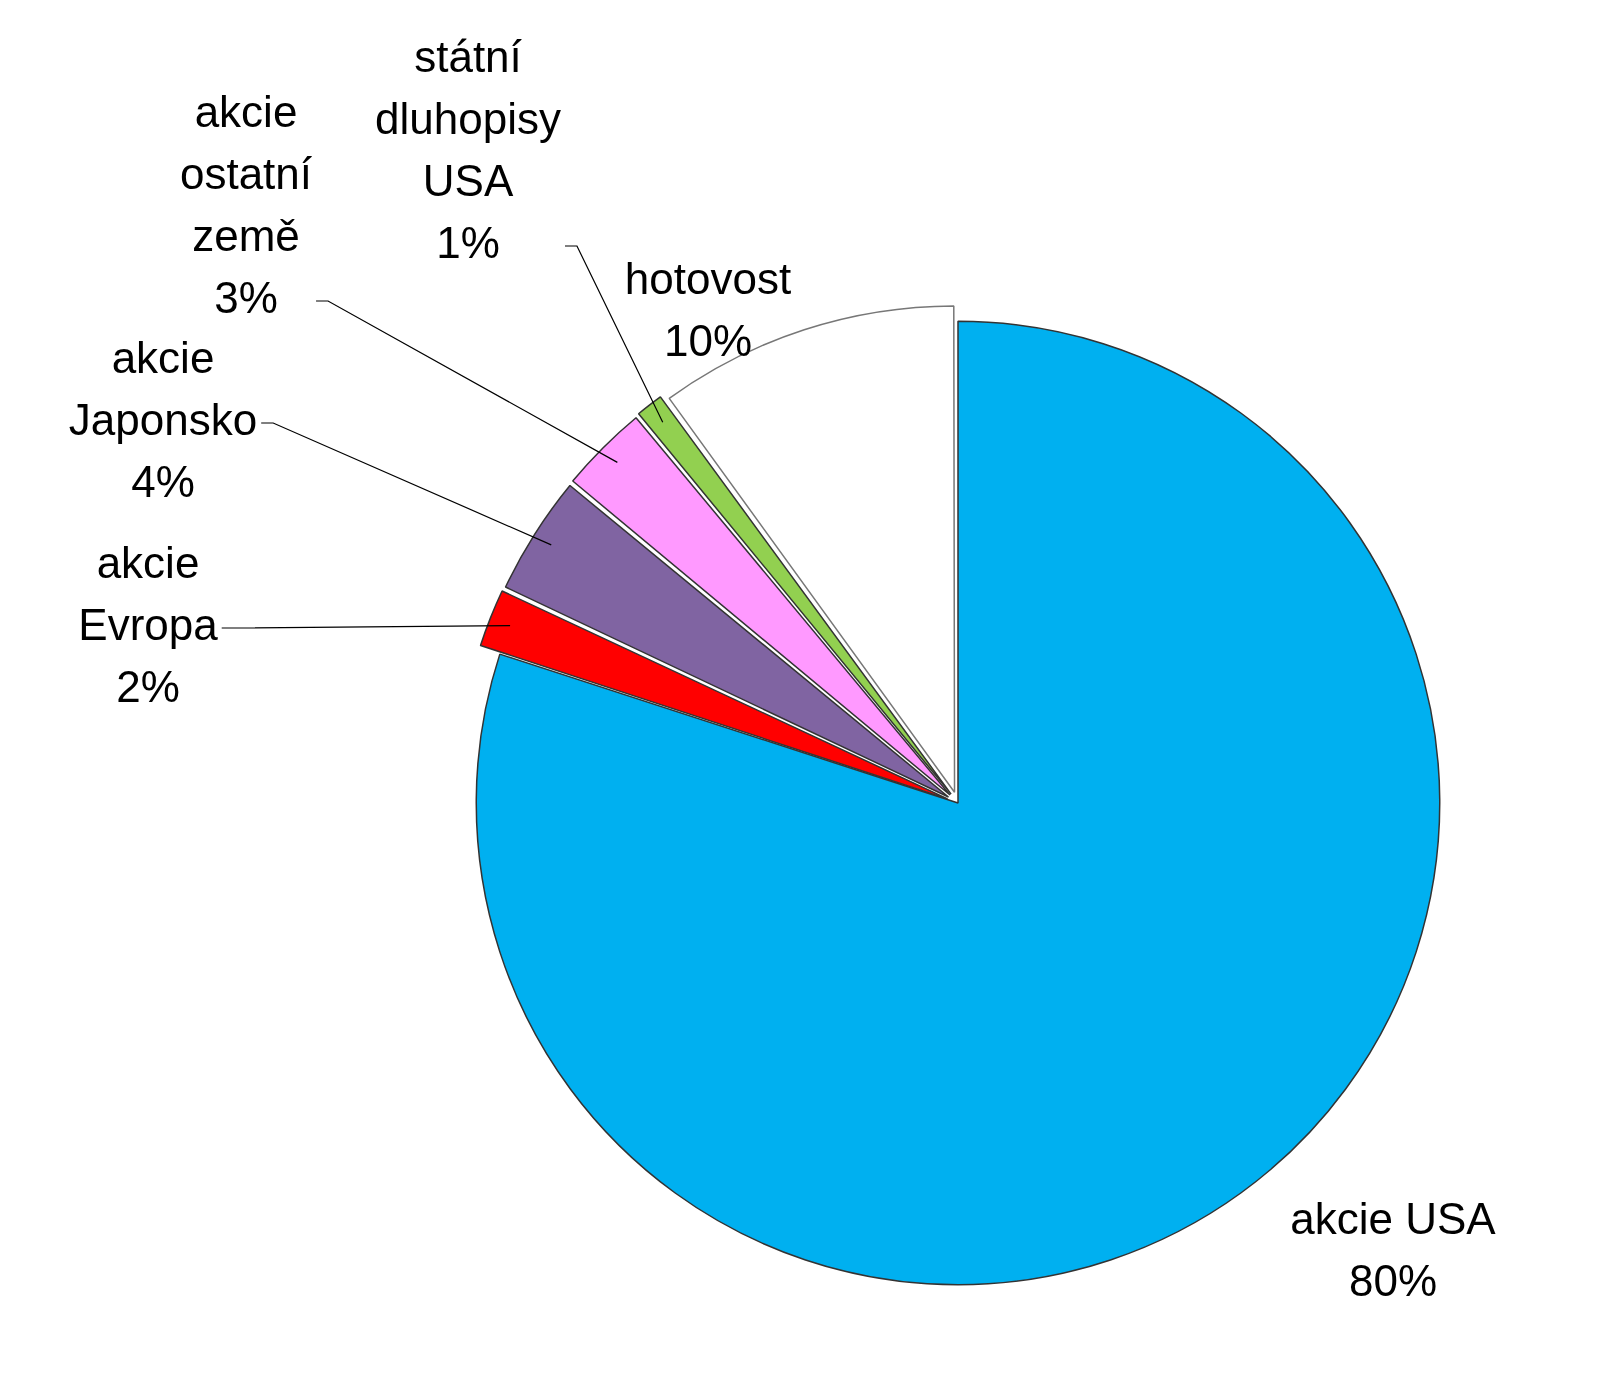  What do you see at coordinates (708, 279) in the screenshot?
I see `slice-label: hotovost` at bounding box center [708, 279].